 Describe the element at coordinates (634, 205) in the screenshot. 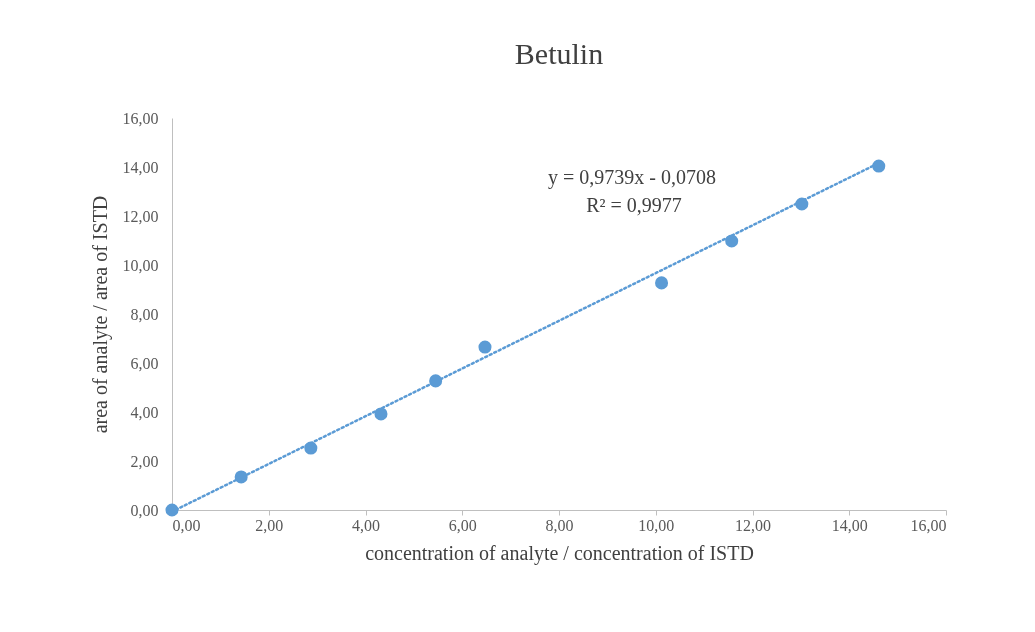

I see `annotation: R² = 0,9977` at that location.